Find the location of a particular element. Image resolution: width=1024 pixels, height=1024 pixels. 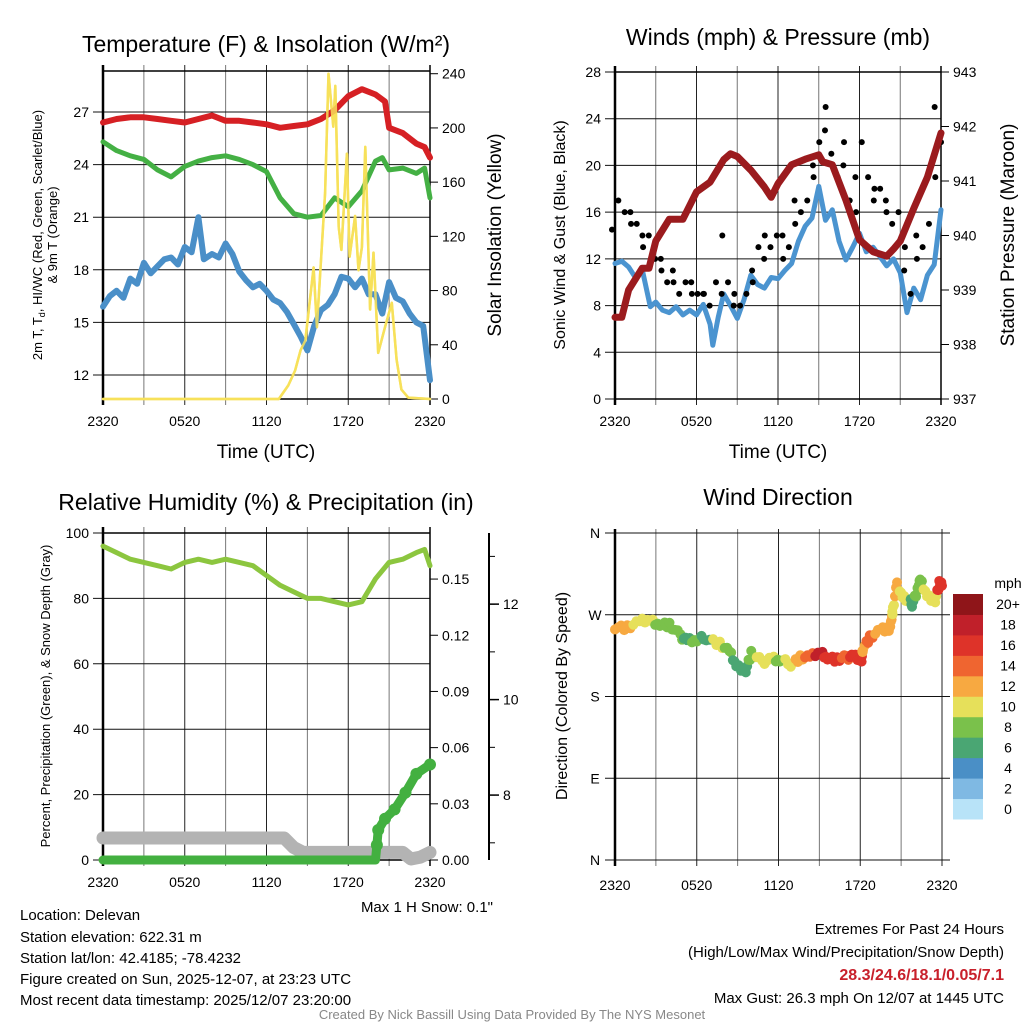

direction-tick-label: S is located at coordinates (594, 697).